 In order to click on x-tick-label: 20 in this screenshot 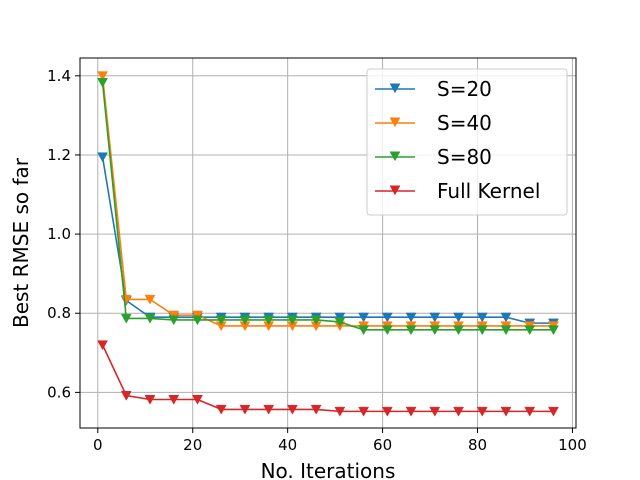, I will do `click(192, 445)`.